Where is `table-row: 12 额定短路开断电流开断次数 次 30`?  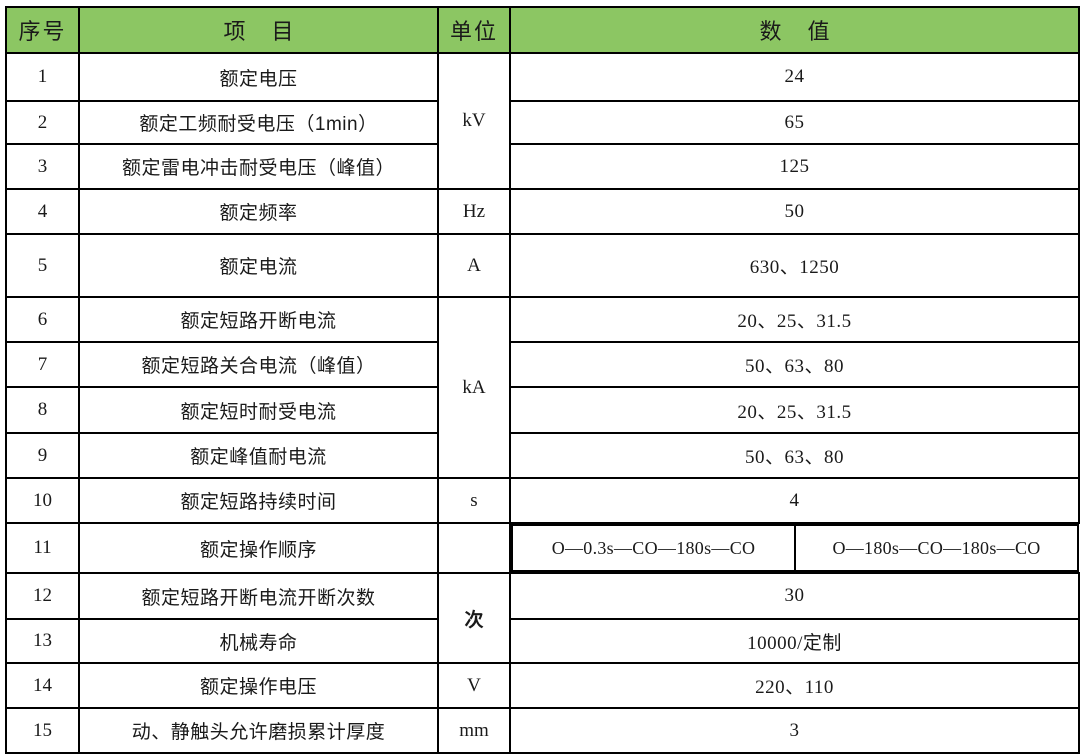 table-row: 12 额定短路开断电流开断次数 次 30 is located at coordinates (542, 618).